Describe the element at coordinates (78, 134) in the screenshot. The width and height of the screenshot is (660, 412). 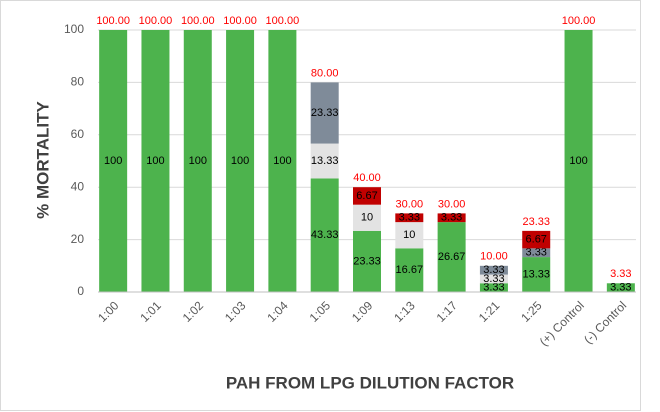
I see `y-tick-label: 60` at that location.